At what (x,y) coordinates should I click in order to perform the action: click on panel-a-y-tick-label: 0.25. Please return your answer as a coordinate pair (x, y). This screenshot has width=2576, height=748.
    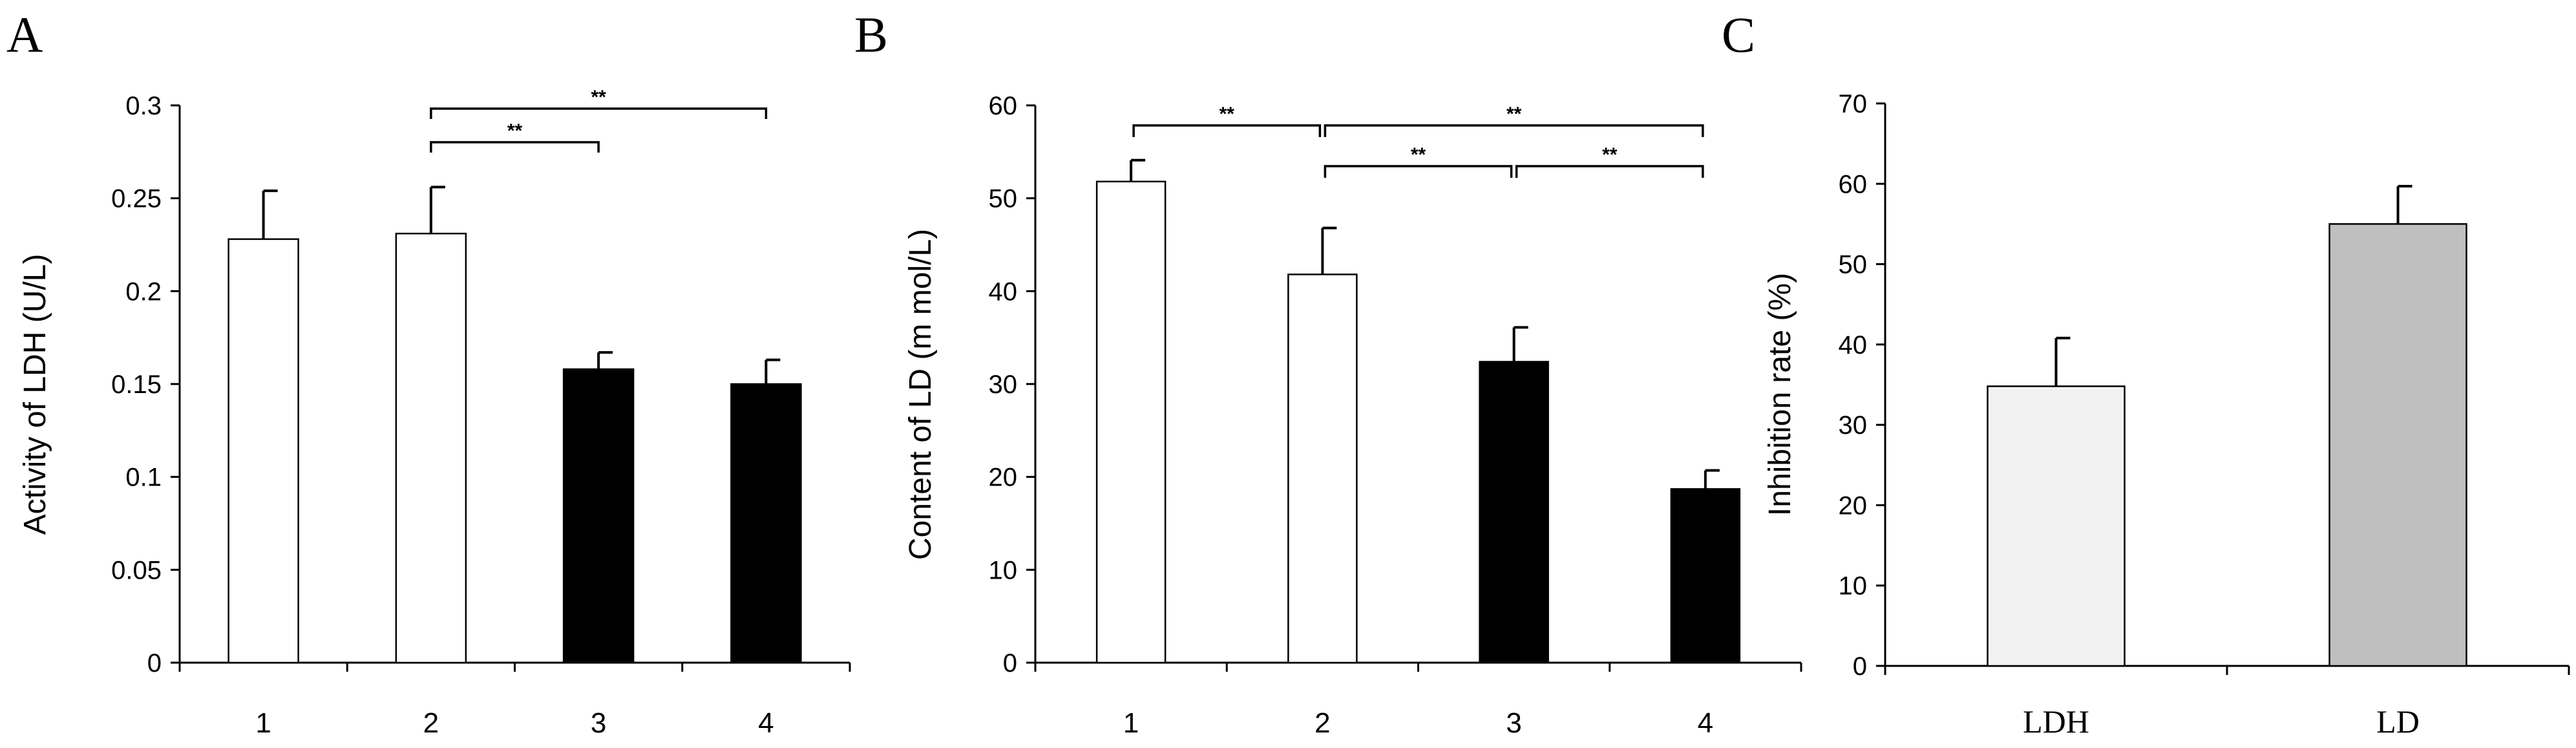
    Looking at the image, I should click on (136, 199).